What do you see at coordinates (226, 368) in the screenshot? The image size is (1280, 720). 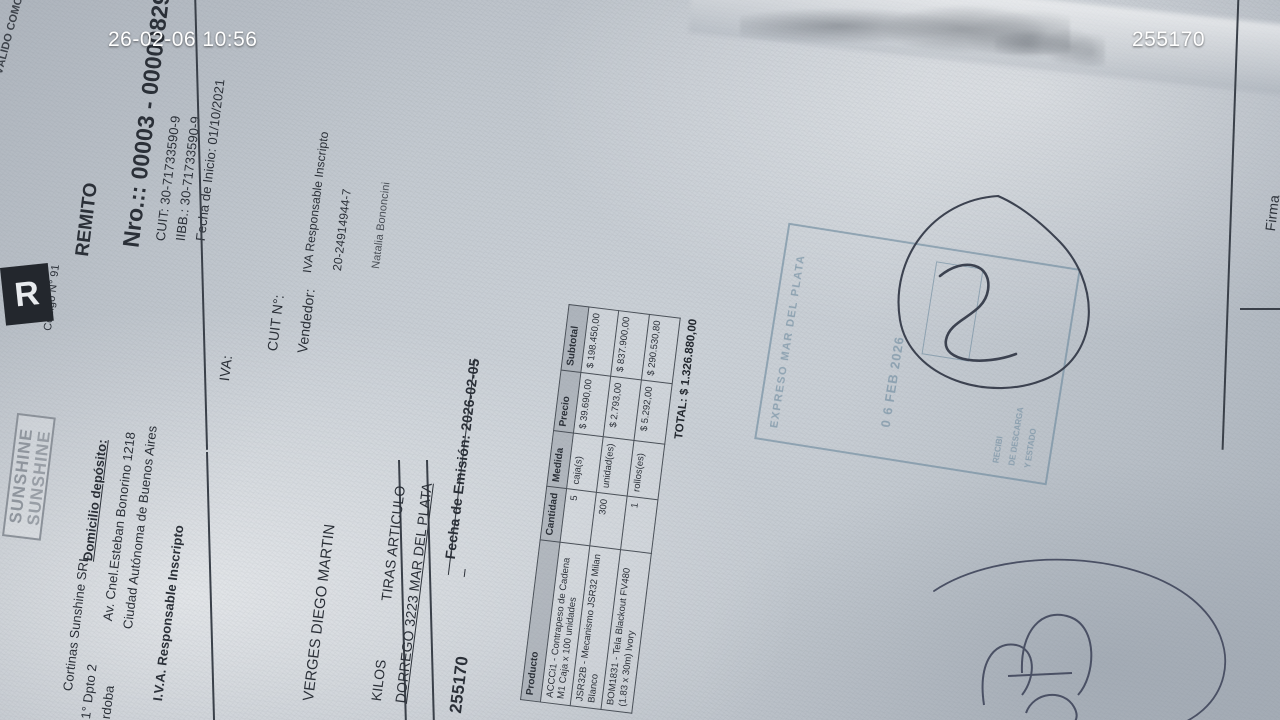 I see `customer-iva-label: IVA:` at bounding box center [226, 368].